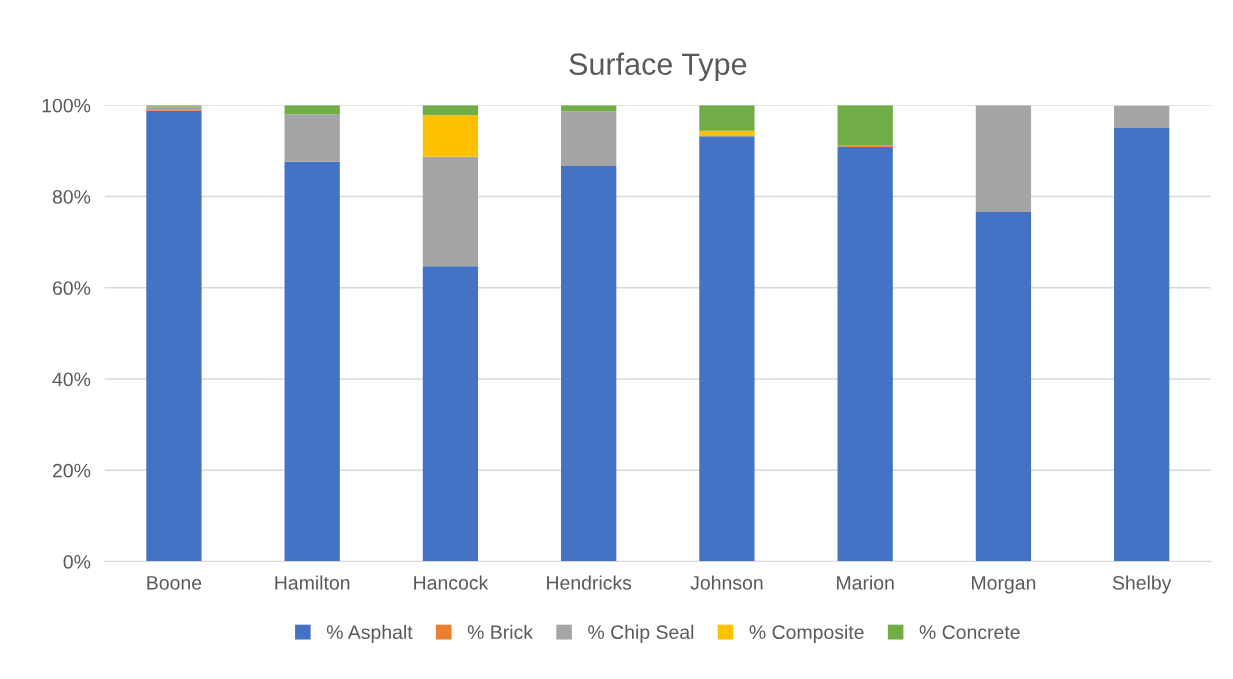 The height and width of the screenshot is (679, 1233). I want to click on x-tick-label: Hamilton, so click(312, 582).